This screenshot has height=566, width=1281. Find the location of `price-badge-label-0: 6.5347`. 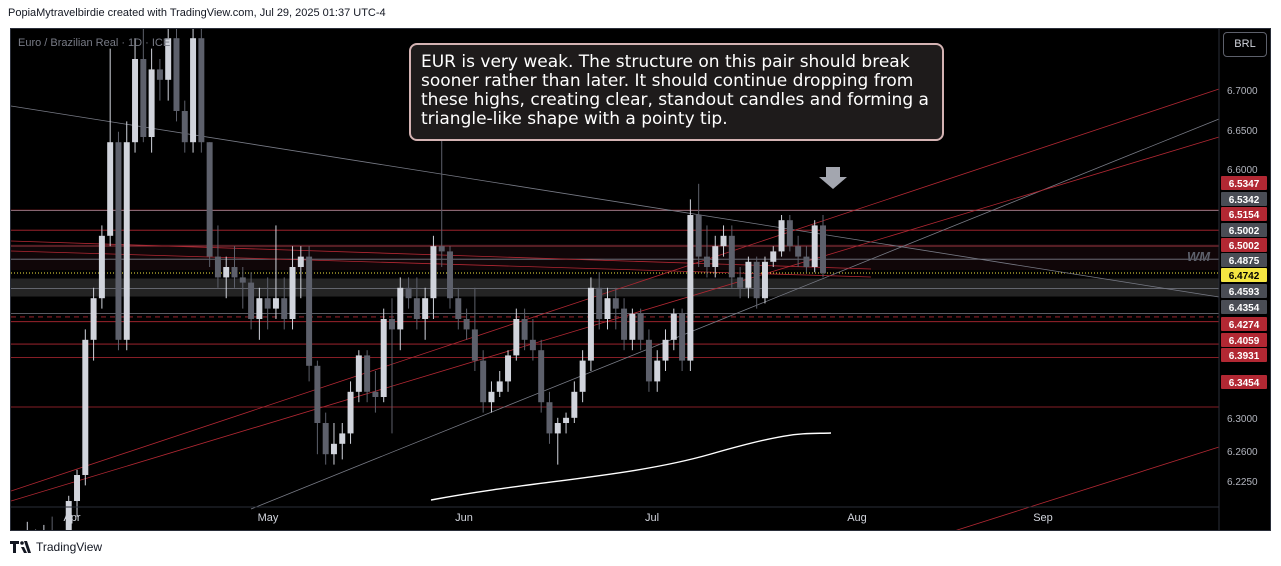

price-badge-label-0: 6.5347 is located at coordinates (1244, 184).